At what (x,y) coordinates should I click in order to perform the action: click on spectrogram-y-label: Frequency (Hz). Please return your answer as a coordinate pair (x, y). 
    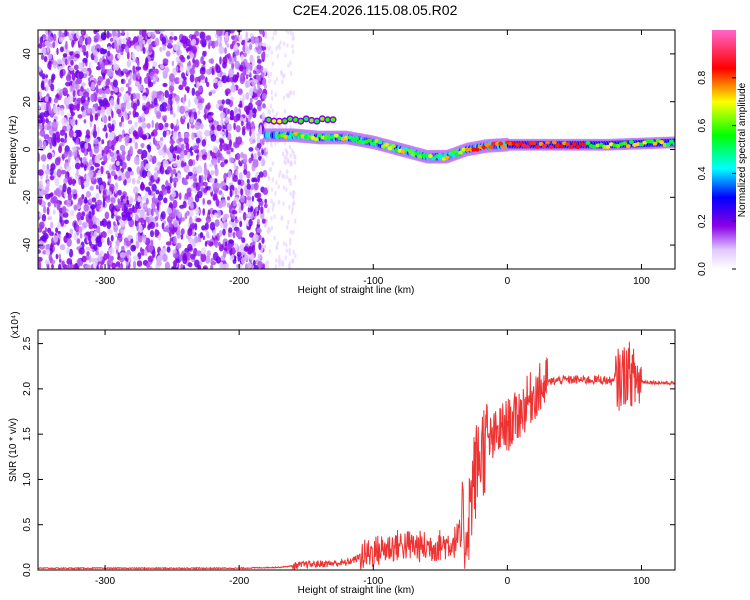
    Looking at the image, I should click on (13, 150).